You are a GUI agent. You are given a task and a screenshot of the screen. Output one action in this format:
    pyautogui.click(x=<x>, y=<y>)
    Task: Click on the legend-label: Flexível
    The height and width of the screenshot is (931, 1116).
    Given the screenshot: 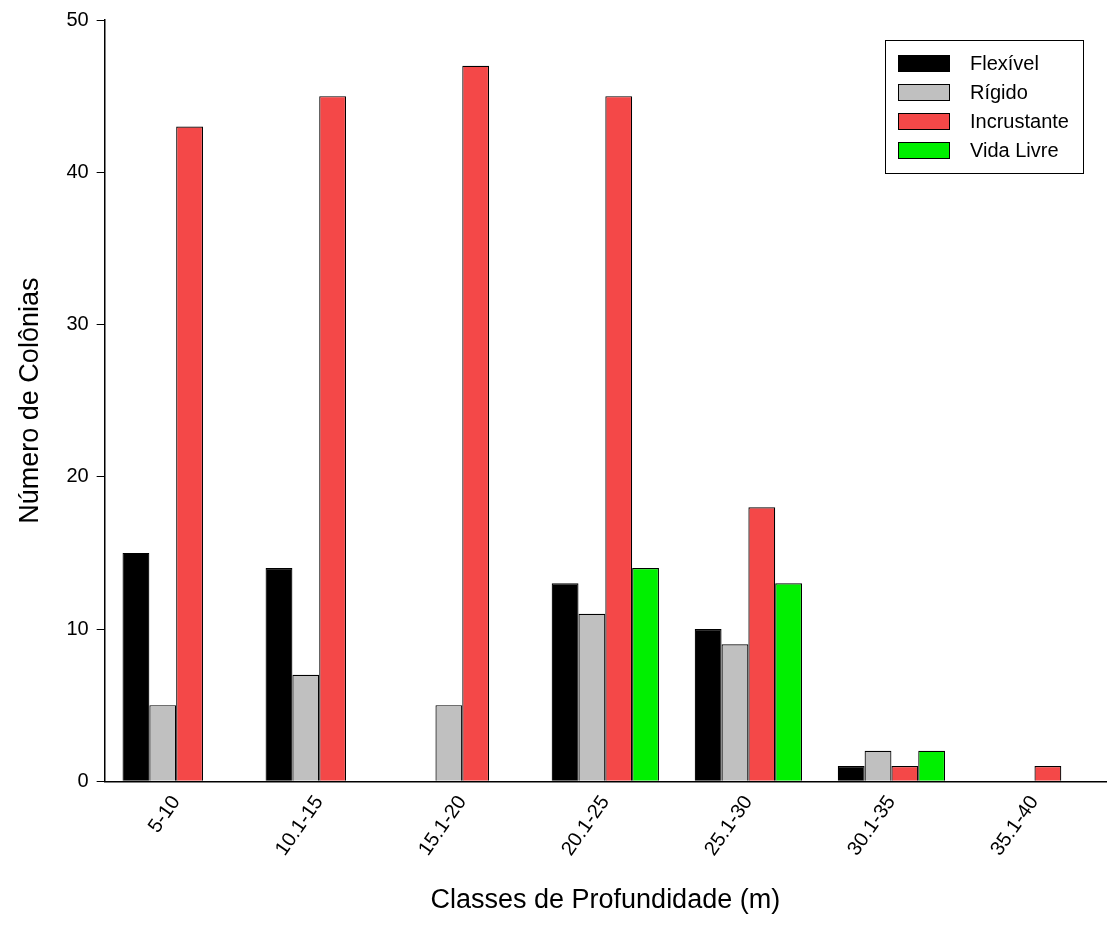 What is the action you would take?
    pyautogui.click(x=1004, y=63)
    